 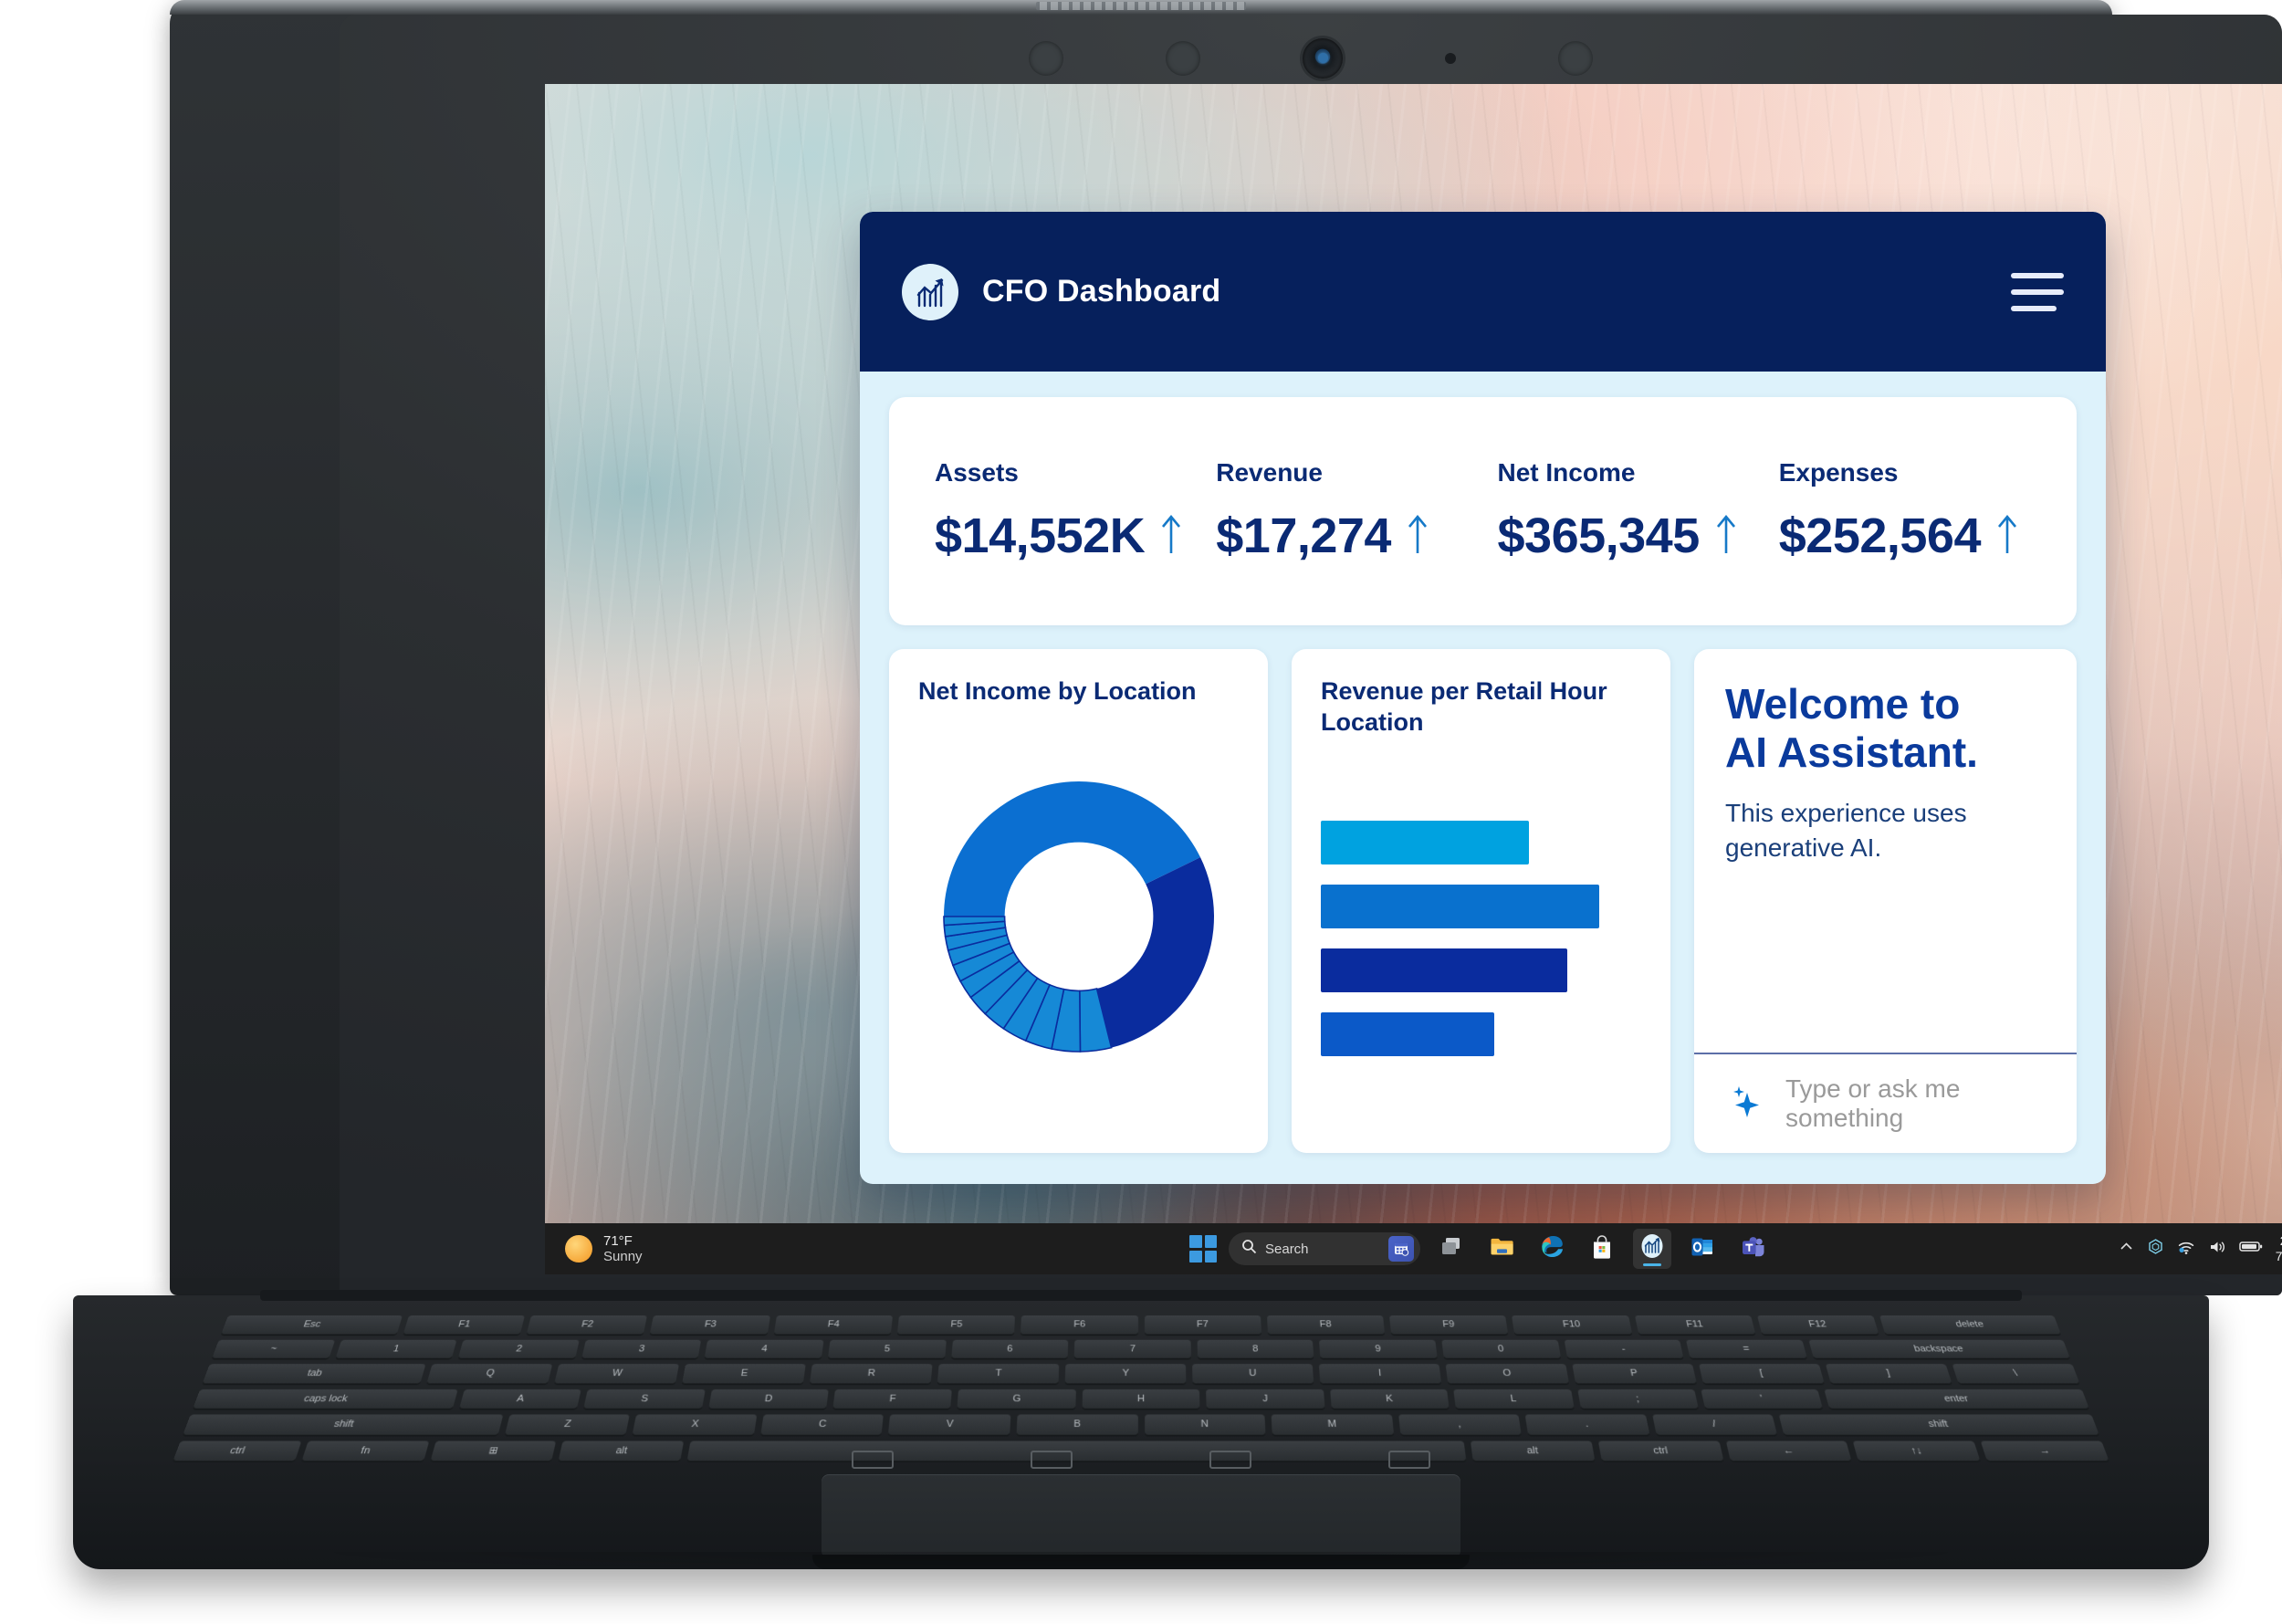 What do you see at coordinates (2250, 1249) in the screenshot?
I see `battery-icon` at bounding box center [2250, 1249].